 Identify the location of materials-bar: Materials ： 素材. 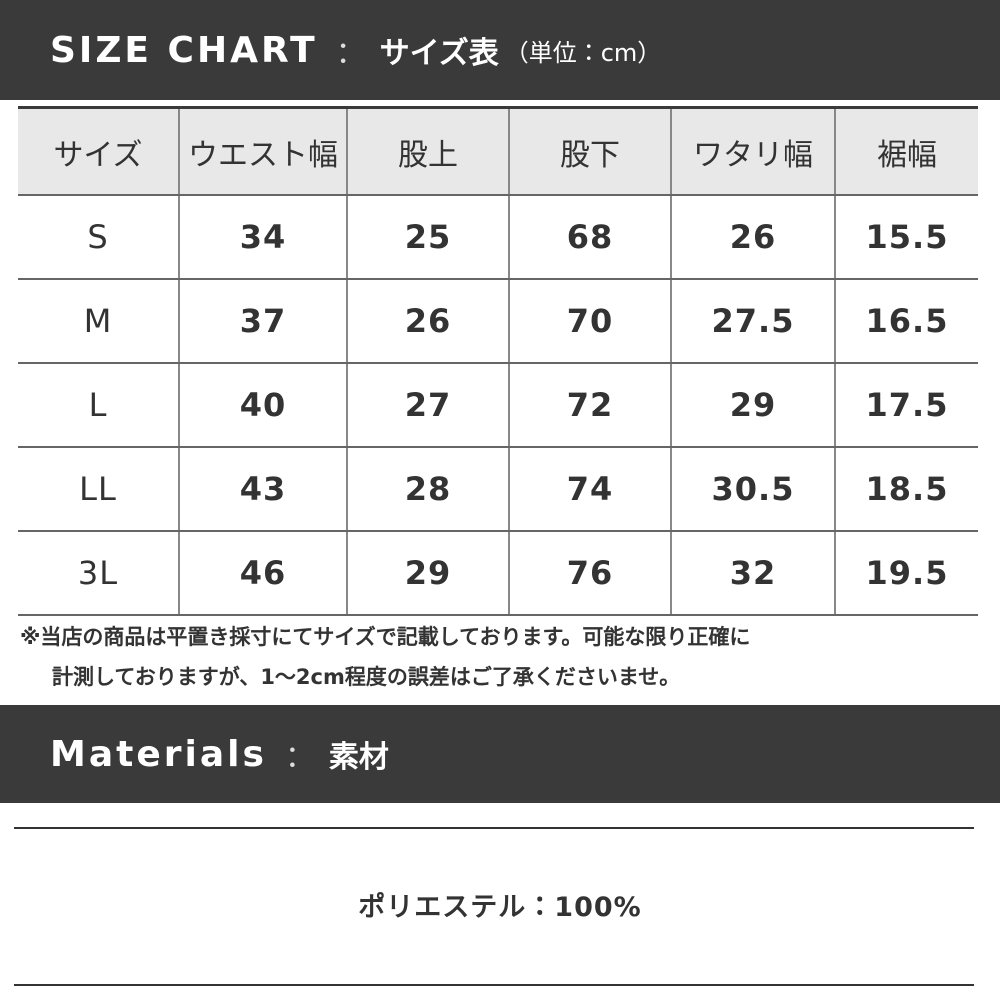
(500, 754).